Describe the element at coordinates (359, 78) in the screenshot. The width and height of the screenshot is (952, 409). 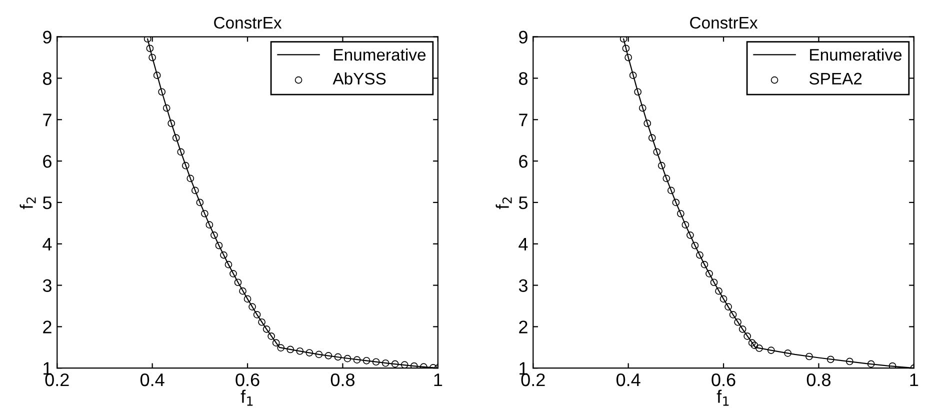
I see `legend-label: AbYSS` at that location.